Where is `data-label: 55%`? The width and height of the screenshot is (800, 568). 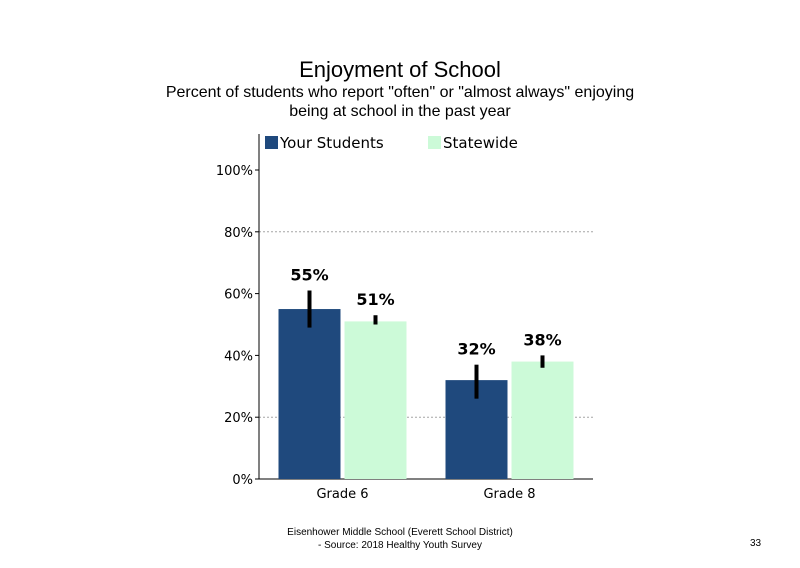 data-label: 55% is located at coordinates (309, 275).